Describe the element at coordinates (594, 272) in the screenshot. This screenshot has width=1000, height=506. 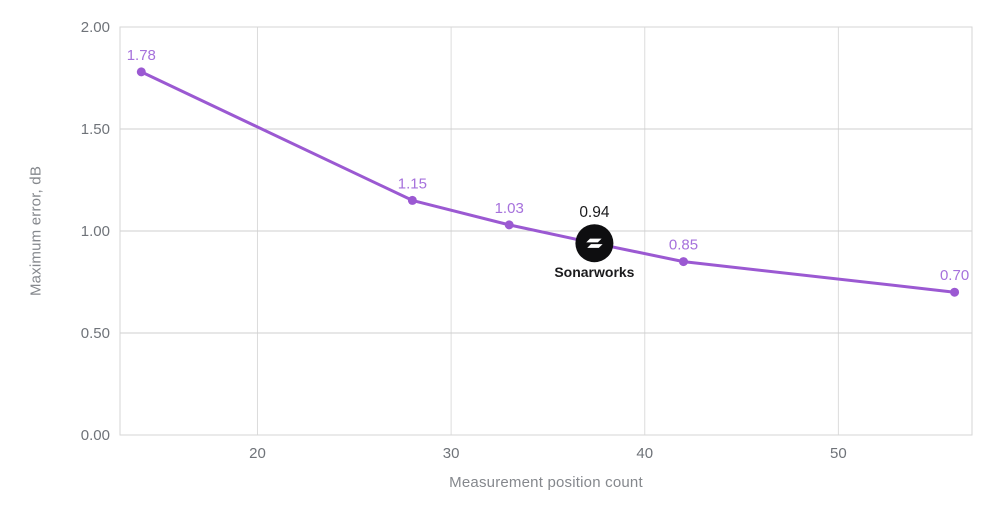
I see `sonarworks-brand-label: Sonarworks` at that location.